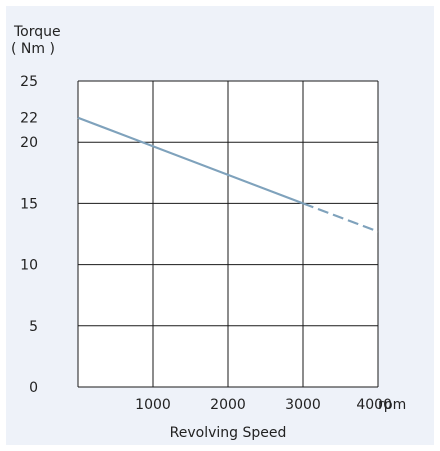 This screenshot has width=440, height=451. What do you see at coordinates (33, 49) in the screenshot?
I see `y-axis-label-unit: ( Nm )` at bounding box center [33, 49].